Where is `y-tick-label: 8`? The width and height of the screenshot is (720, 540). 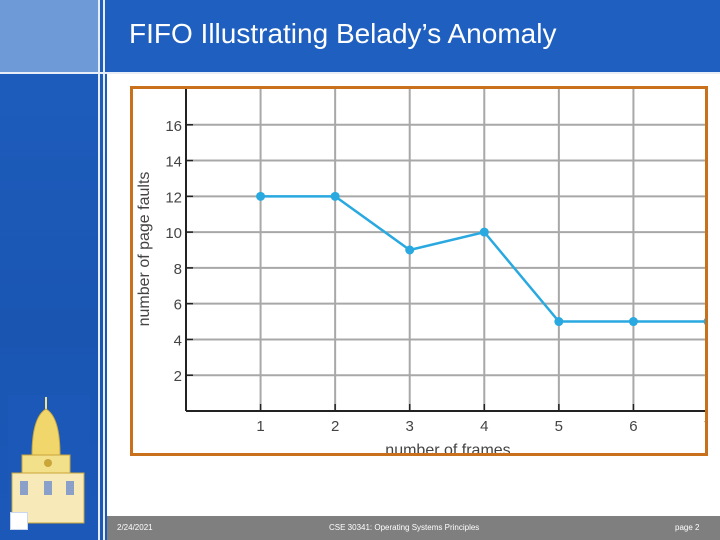 y-tick-label: 8 is located at coordinates (178, 269).